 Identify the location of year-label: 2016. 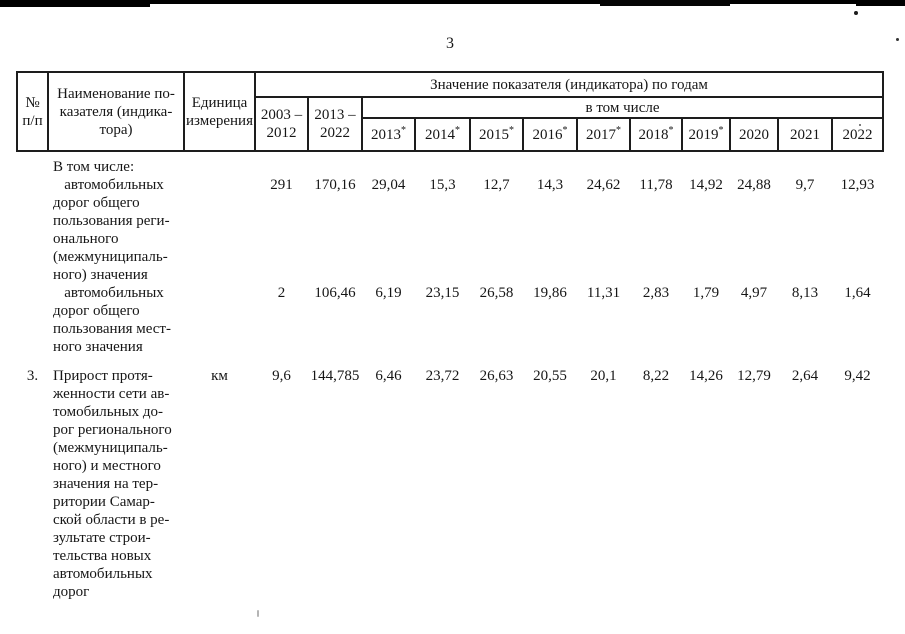
(547, 134).